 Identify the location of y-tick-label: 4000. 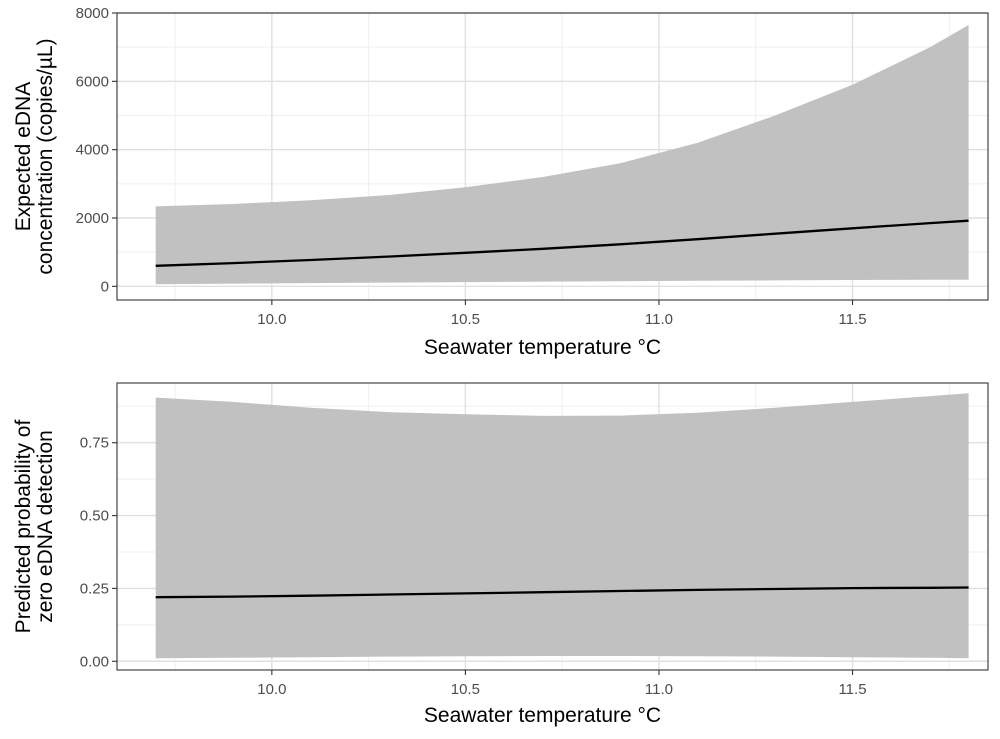
(92, 150).